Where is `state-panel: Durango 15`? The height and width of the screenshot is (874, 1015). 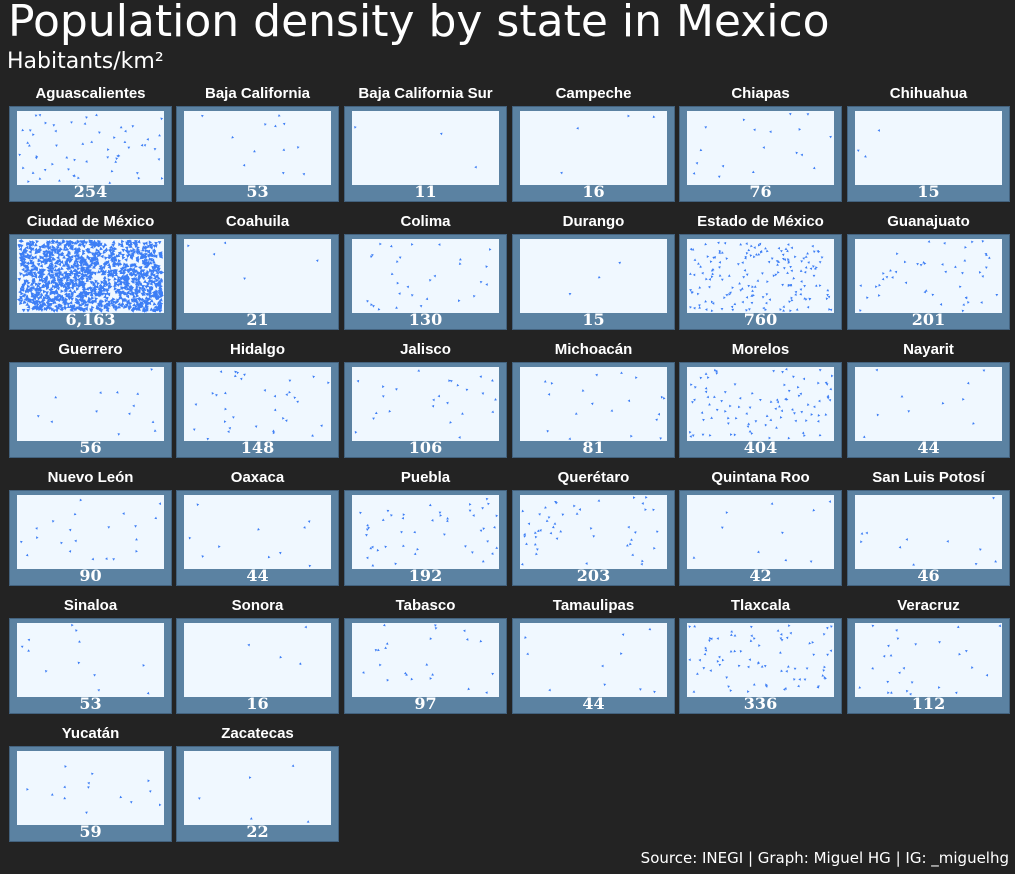 state-panel: Durango 15 is located at coordinates (593, 274).